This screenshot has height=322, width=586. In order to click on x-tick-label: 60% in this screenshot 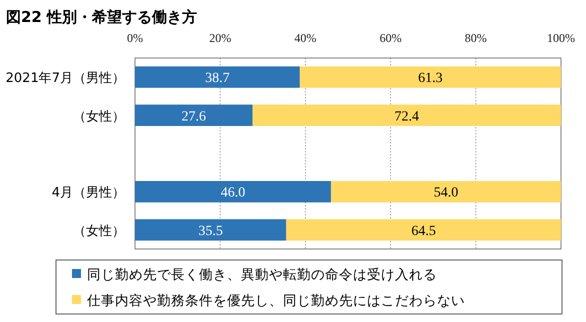, I will do `click(391, 38)`.